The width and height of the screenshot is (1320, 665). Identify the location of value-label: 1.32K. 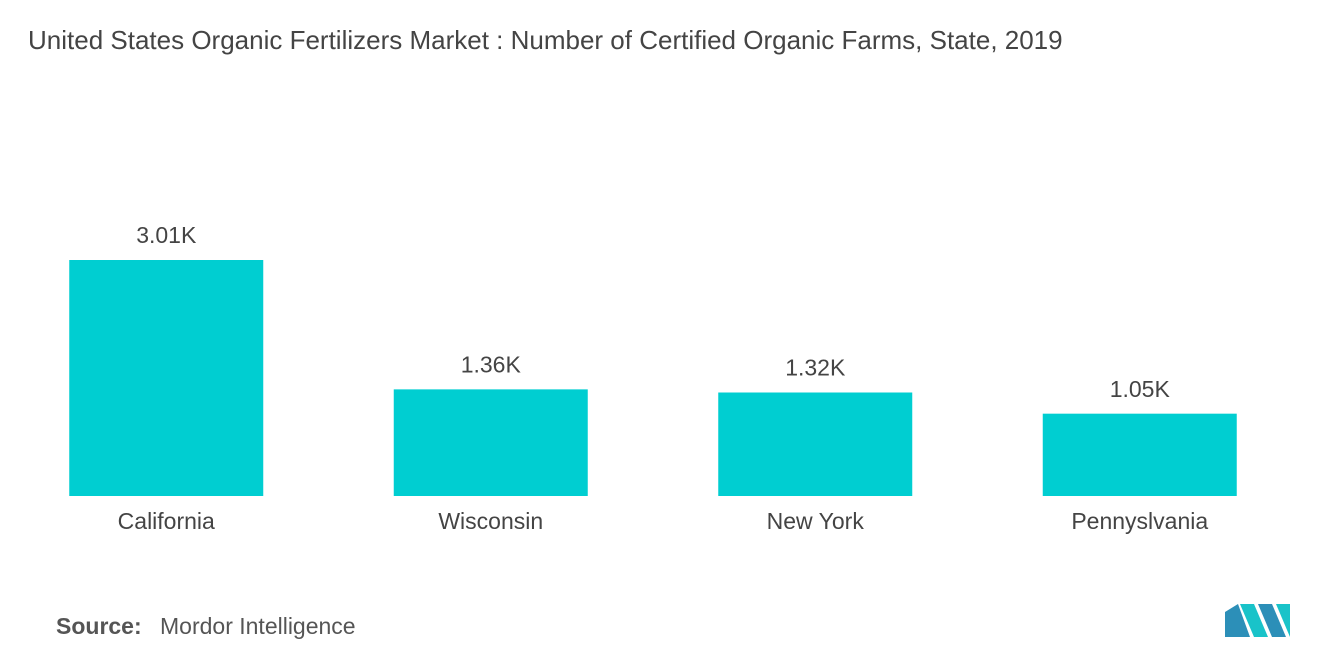
(815, 368).